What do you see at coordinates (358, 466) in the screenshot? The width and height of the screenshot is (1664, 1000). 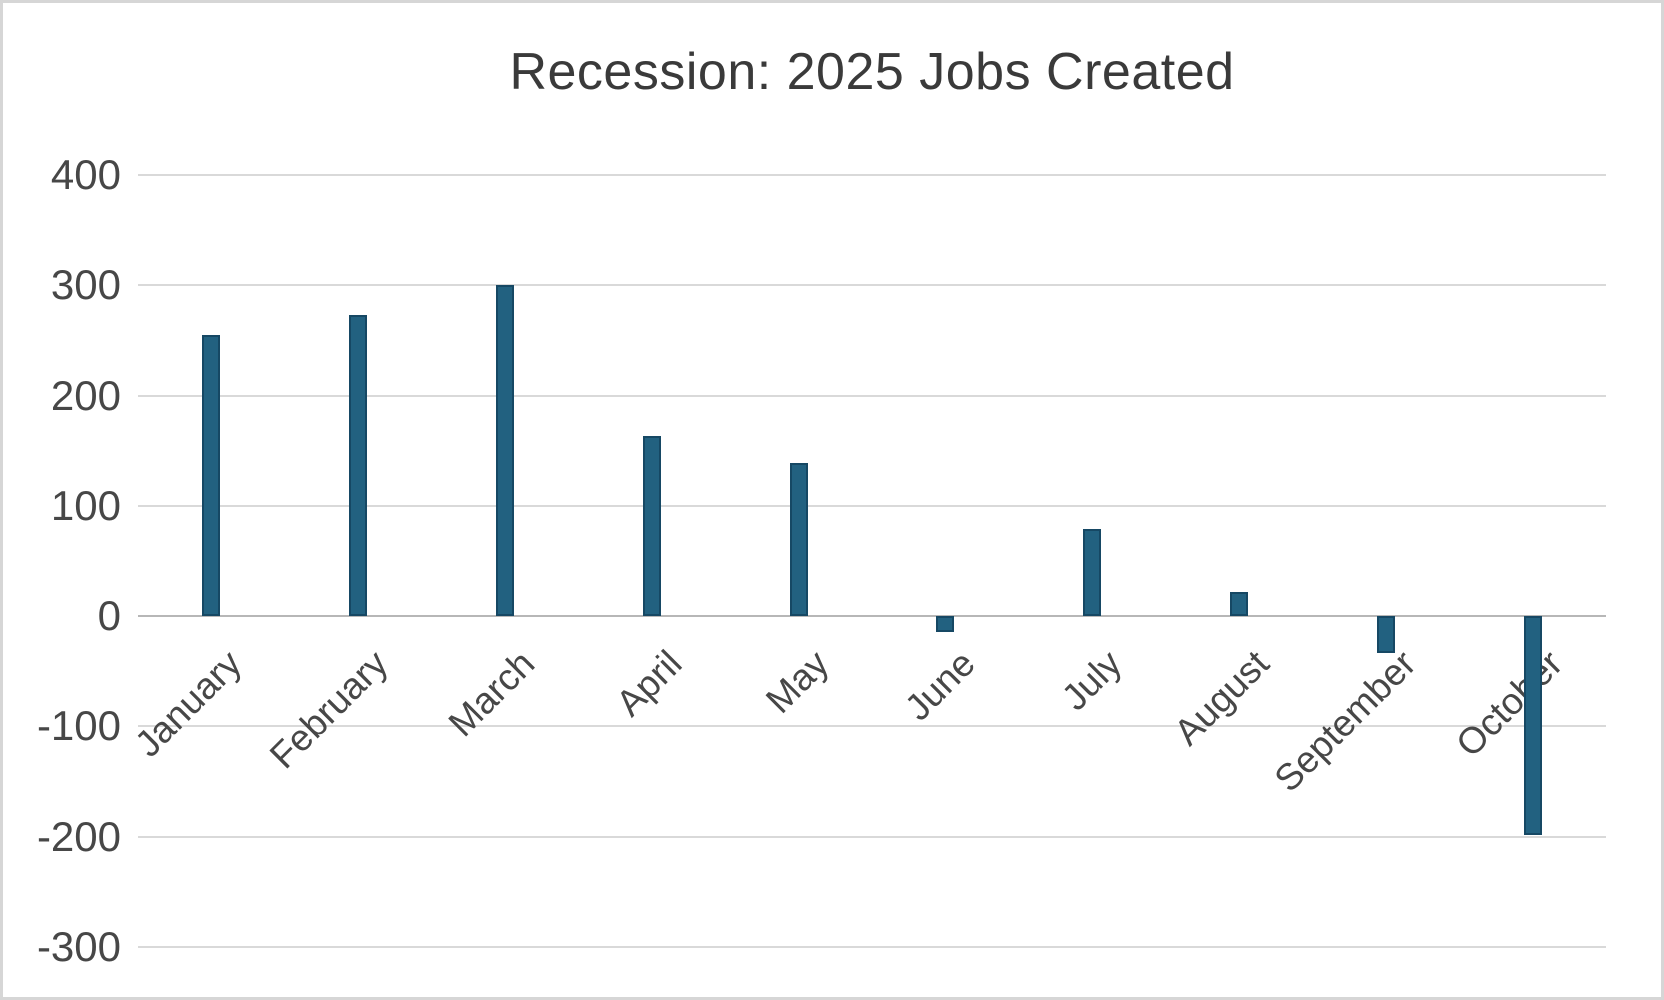 I see `bar-february` at bounding box center [358, 466].